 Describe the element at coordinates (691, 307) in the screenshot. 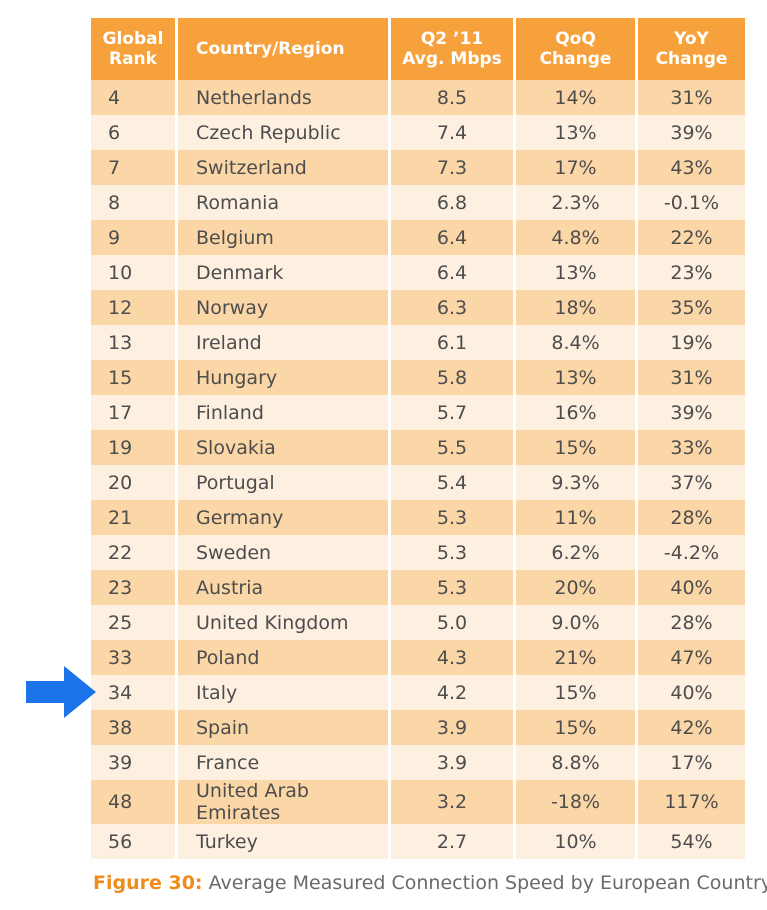

I see `yoy-change-cell: 35%` at that location.